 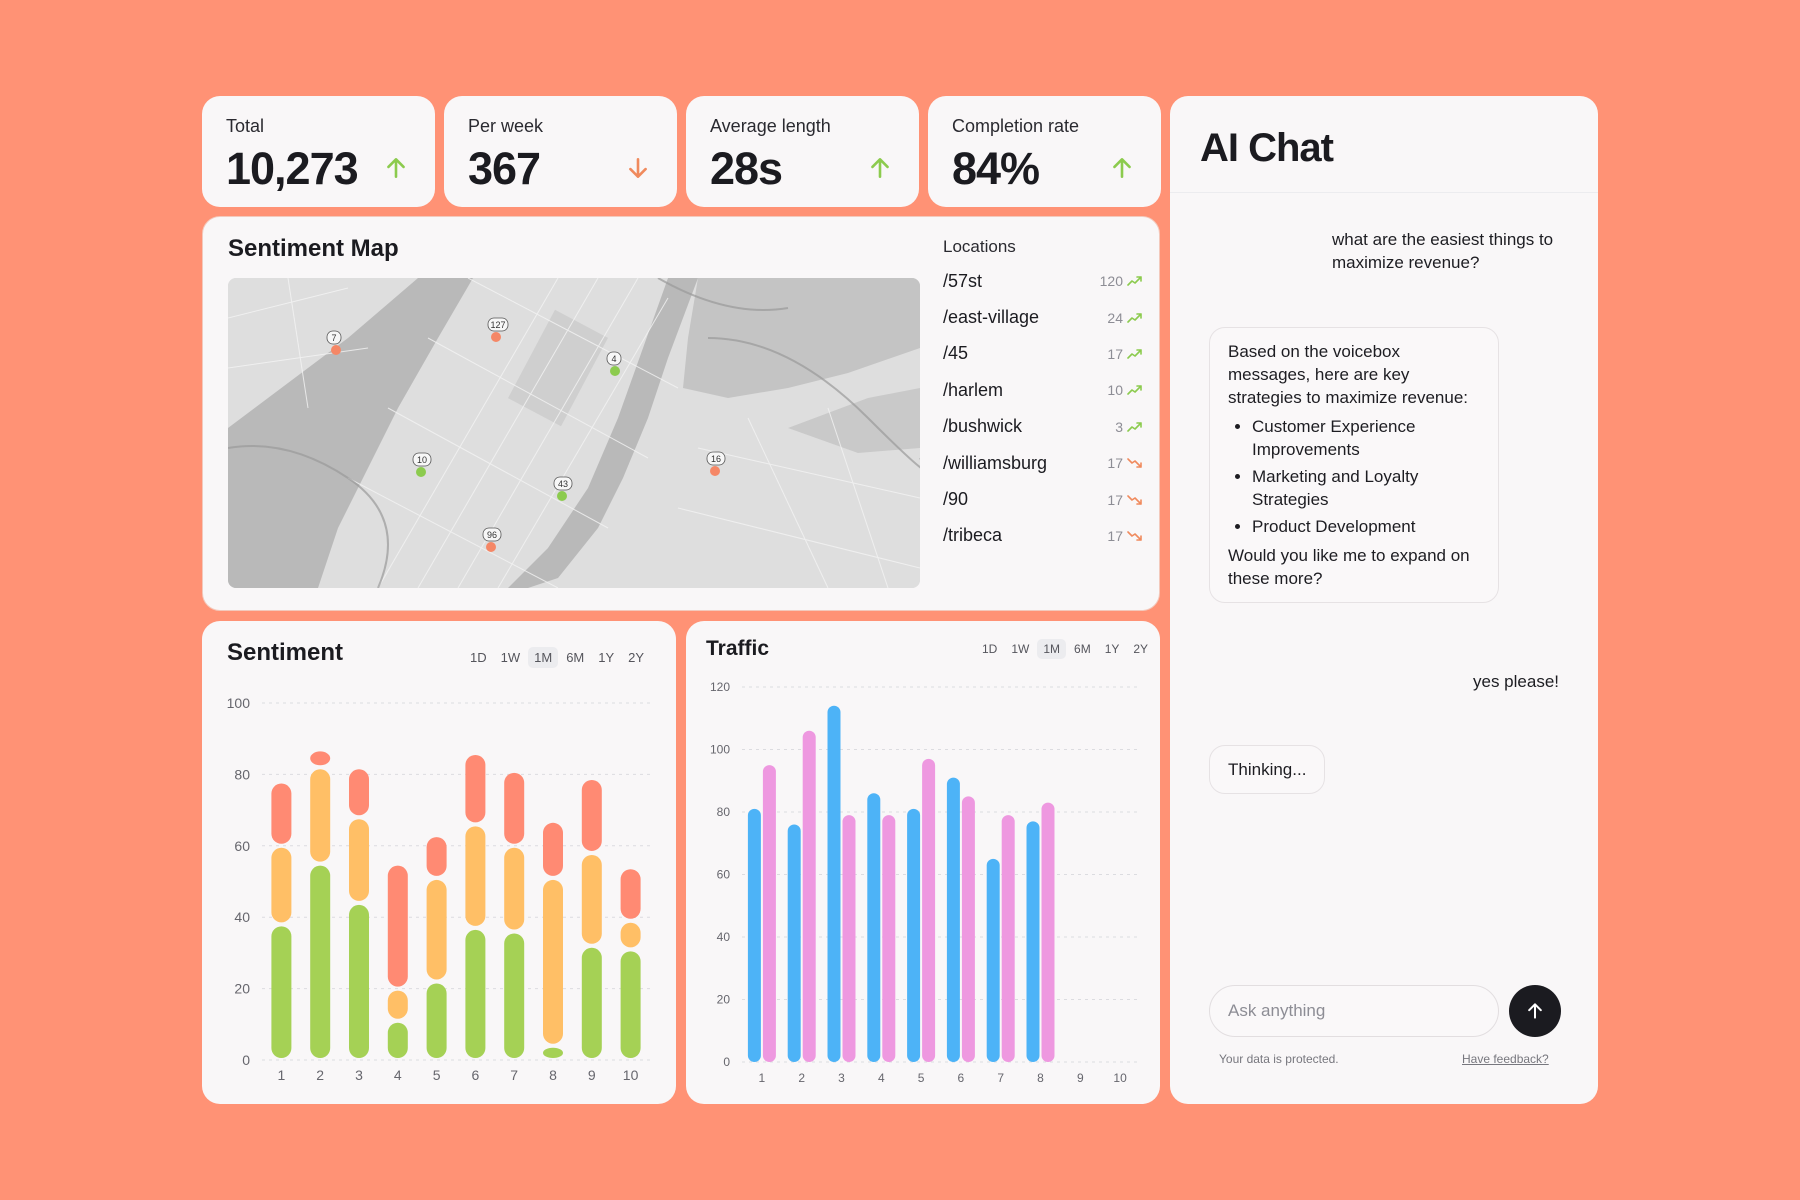 I want to click on stat-label: Per week, so click(x=506, y=126).